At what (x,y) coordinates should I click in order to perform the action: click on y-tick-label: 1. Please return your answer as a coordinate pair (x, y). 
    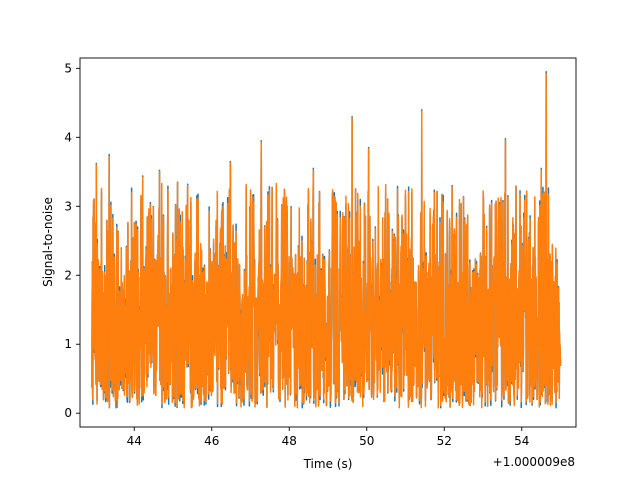
    Looking at the image, I should click on (68, 344).